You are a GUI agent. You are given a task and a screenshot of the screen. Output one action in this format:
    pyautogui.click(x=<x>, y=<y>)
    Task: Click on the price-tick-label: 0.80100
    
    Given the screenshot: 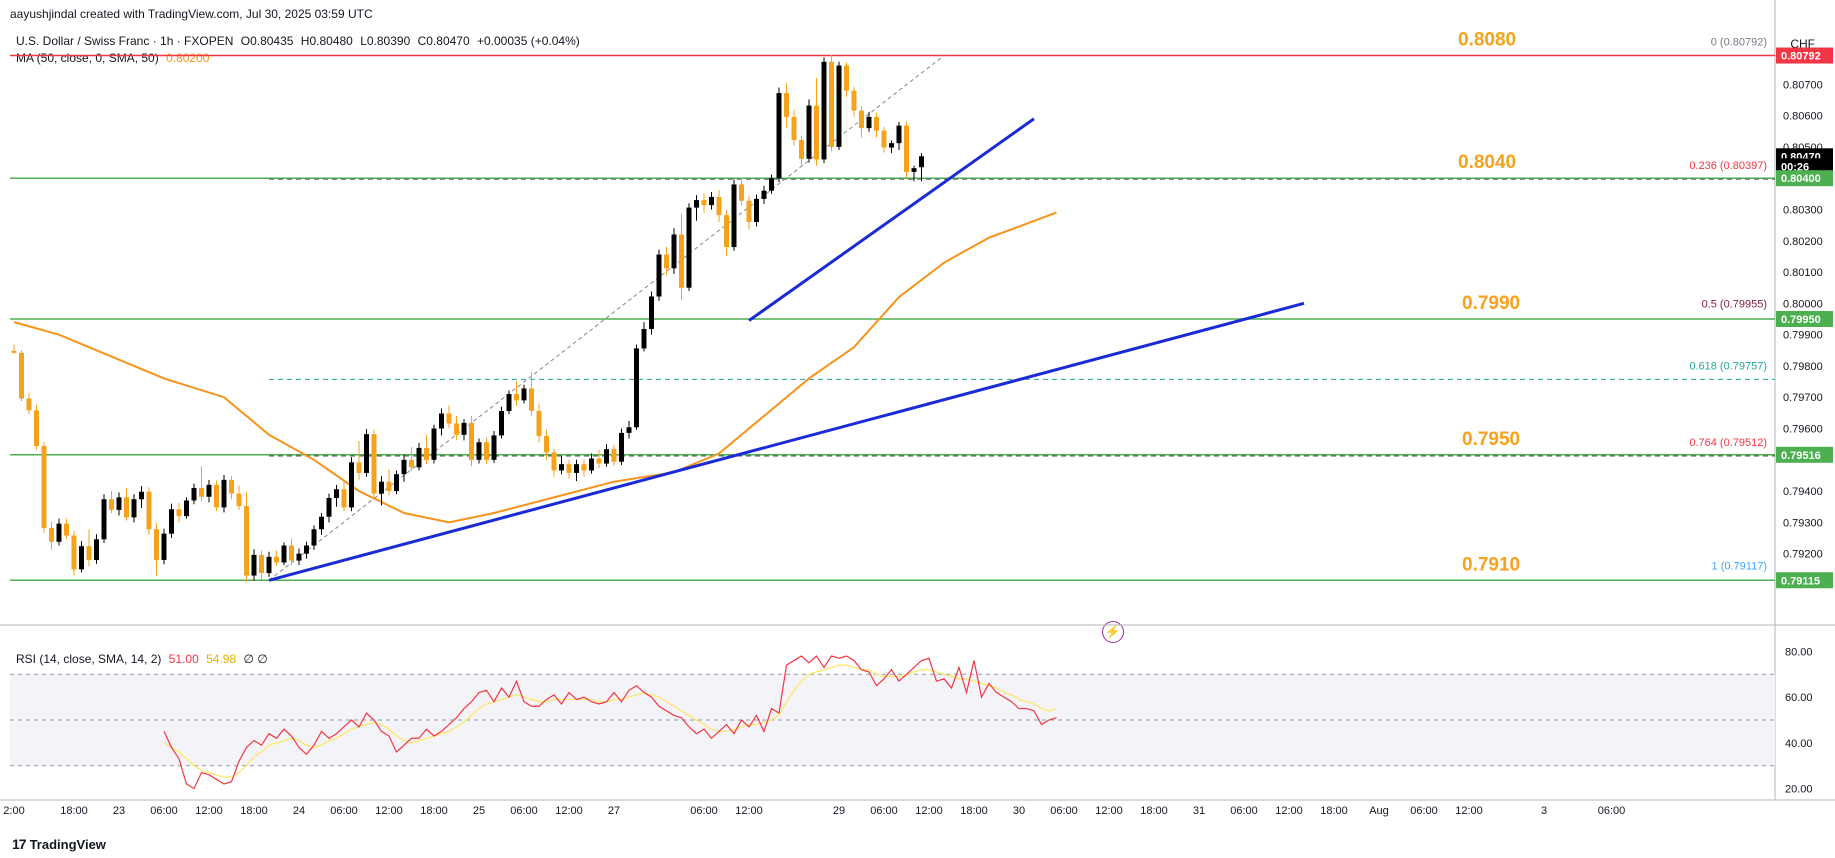 What is the action you would take?
    pyautogui.click(x=1803, y=273)
    